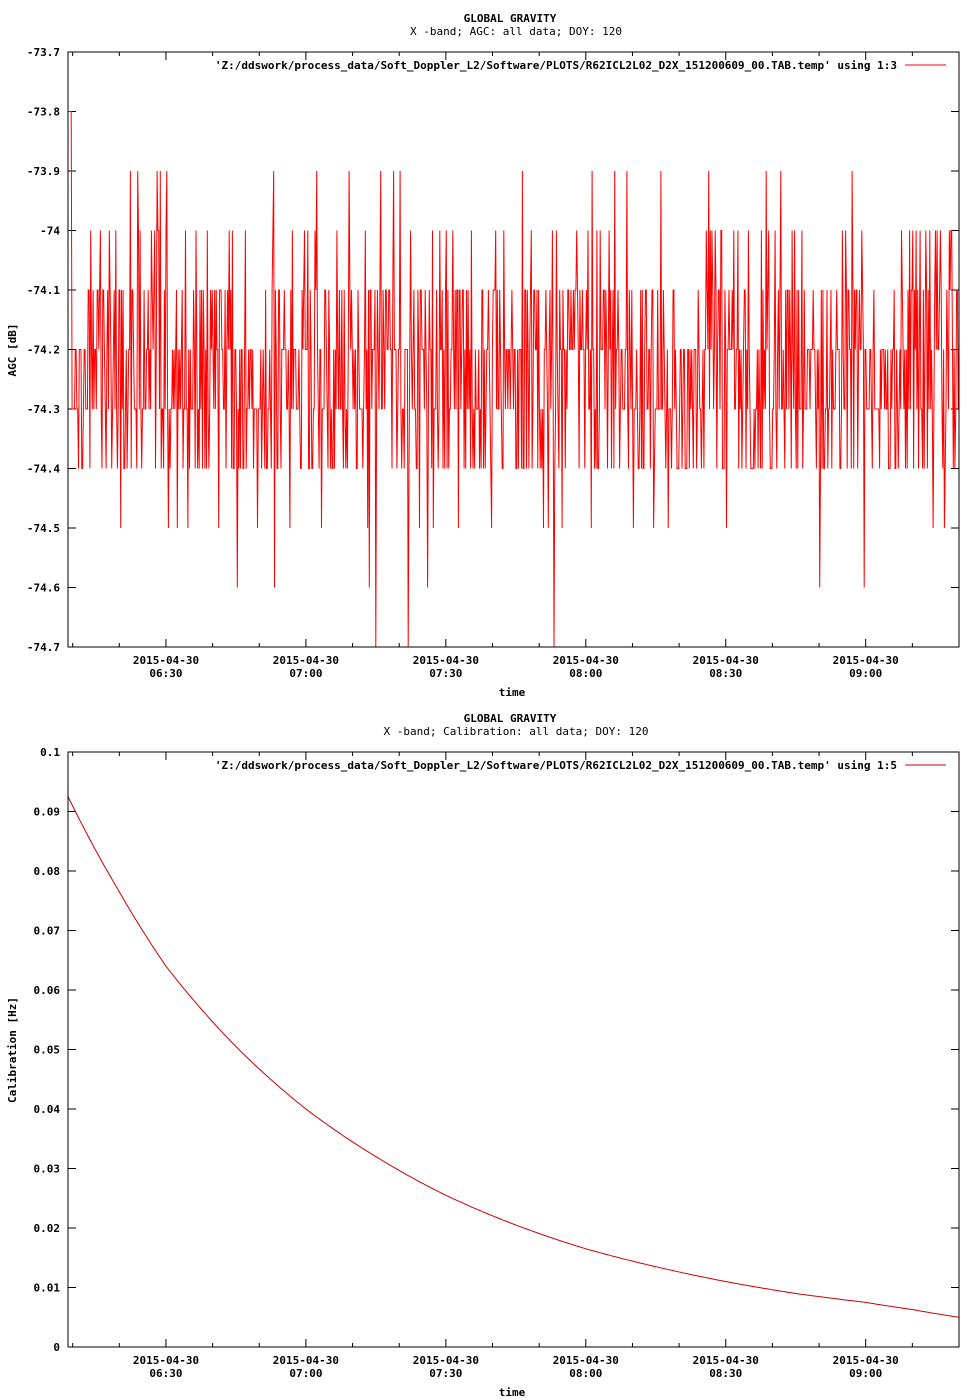 The height and width of the screenshot is (1400, 980). I want to click on y-tick-label: 0, so click(56, 1347).